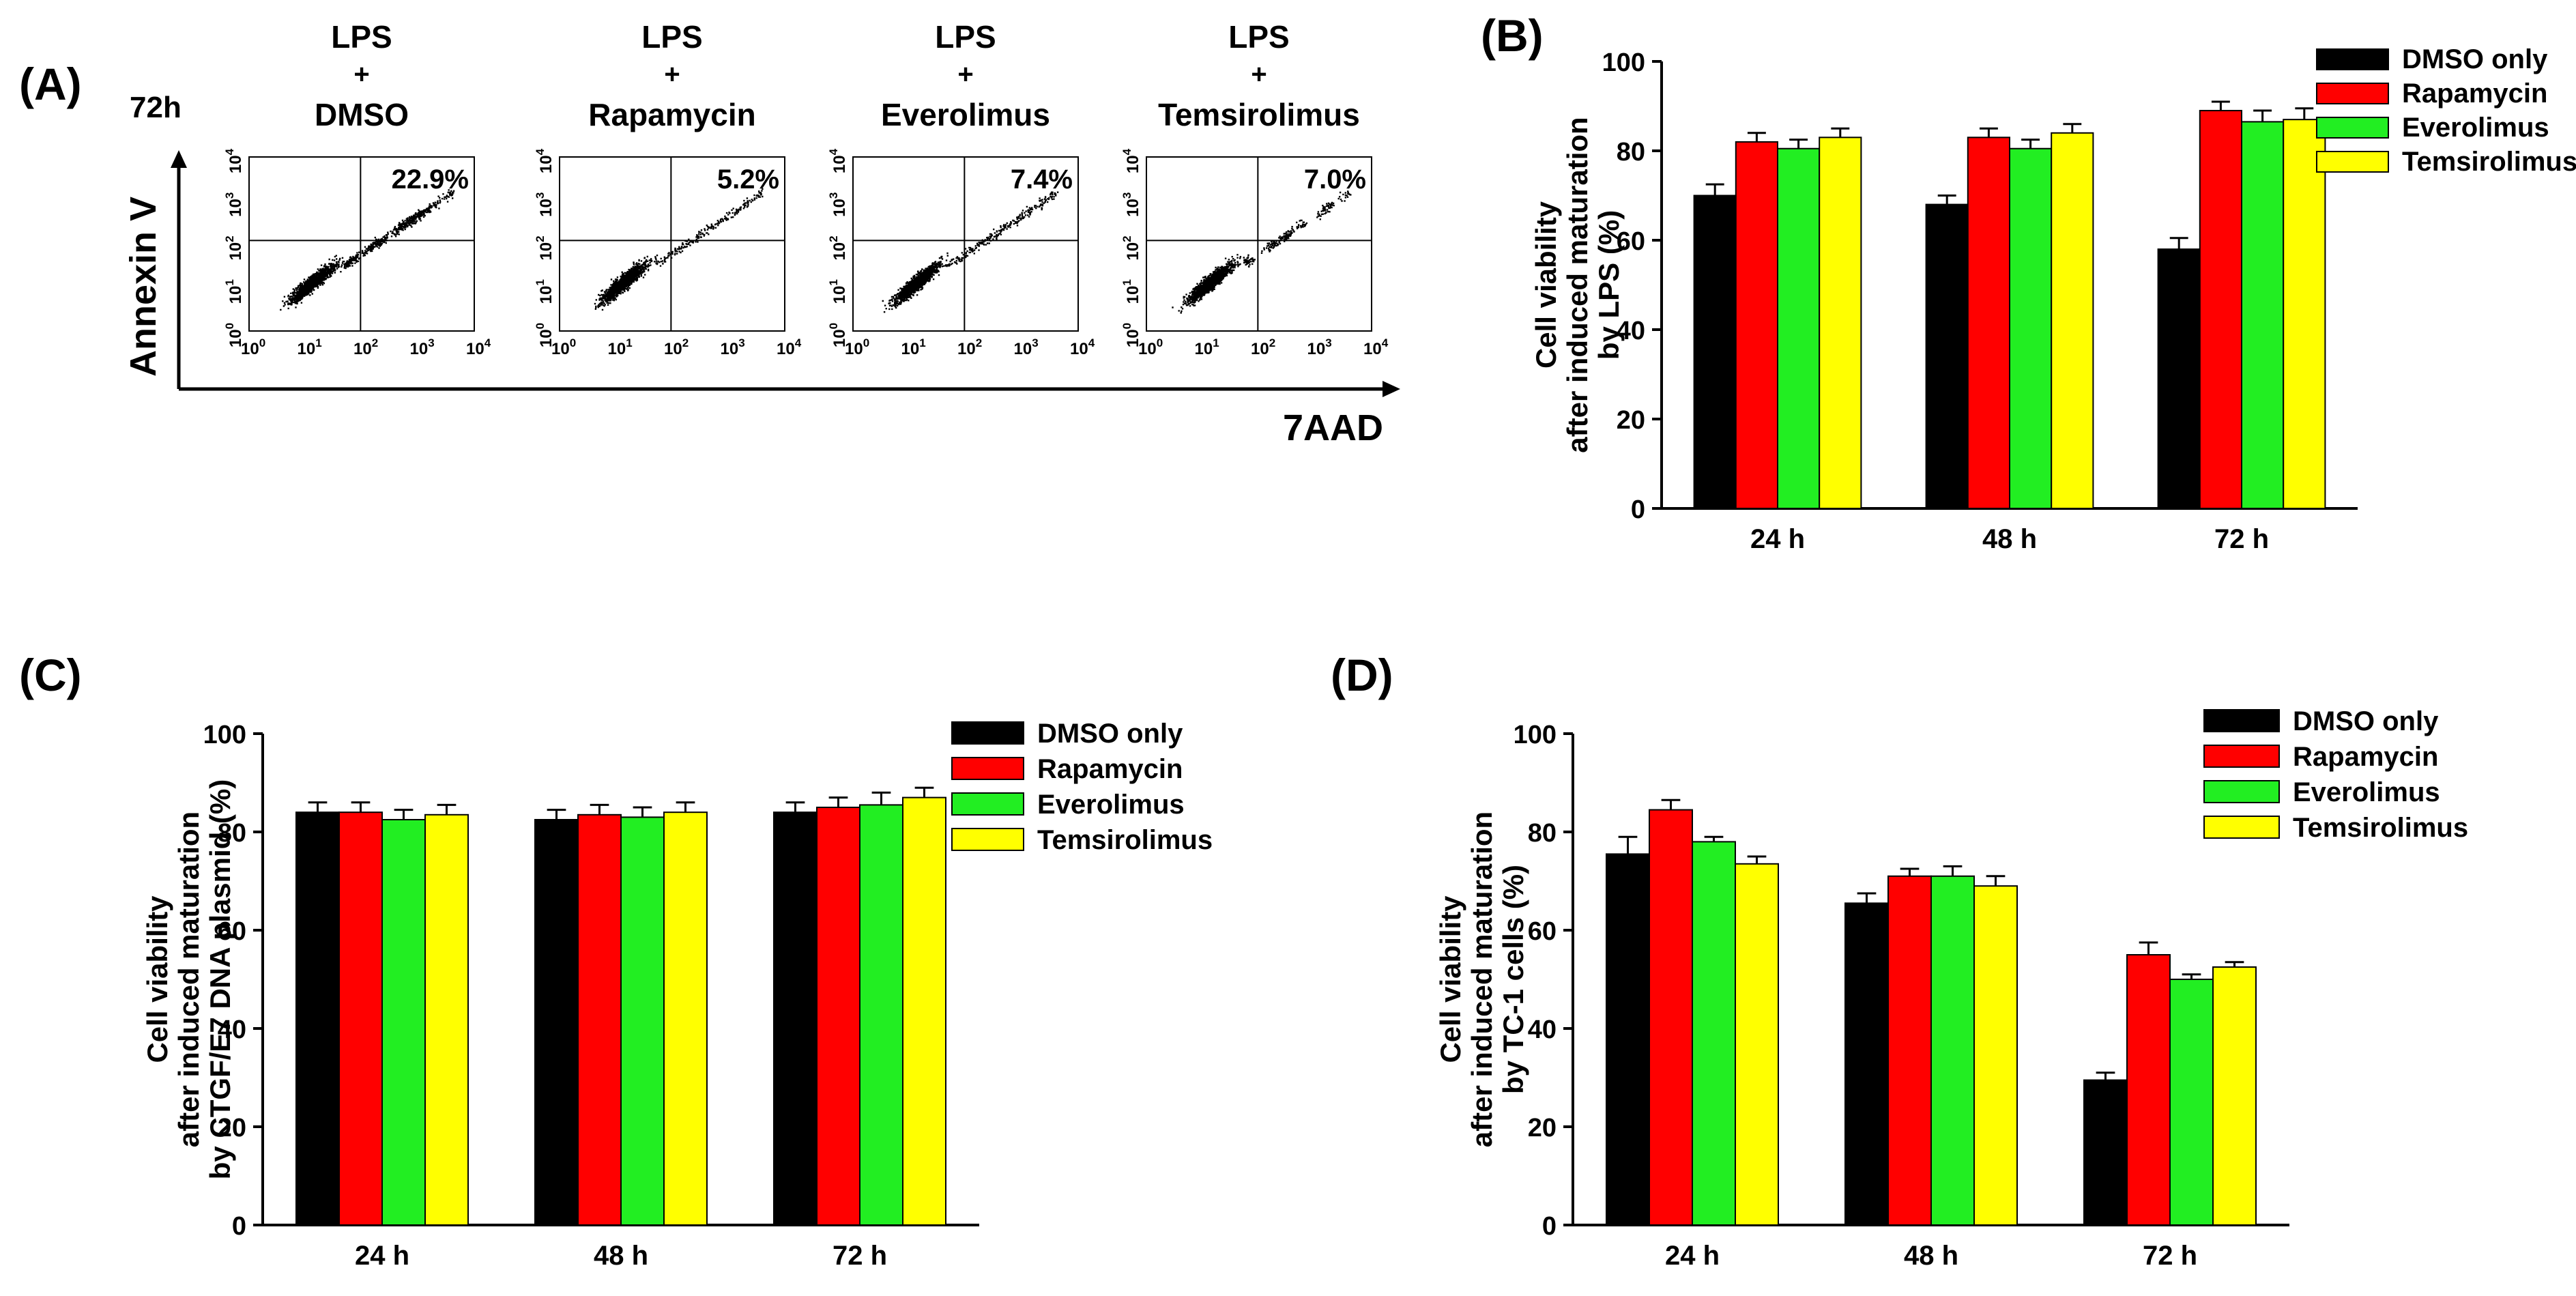  What do you see at coordinates (1513, 979) in the screenshot?
I see `y-axis-label-line: by TC-1 cells (%)` at bounding box center [1513, 979].